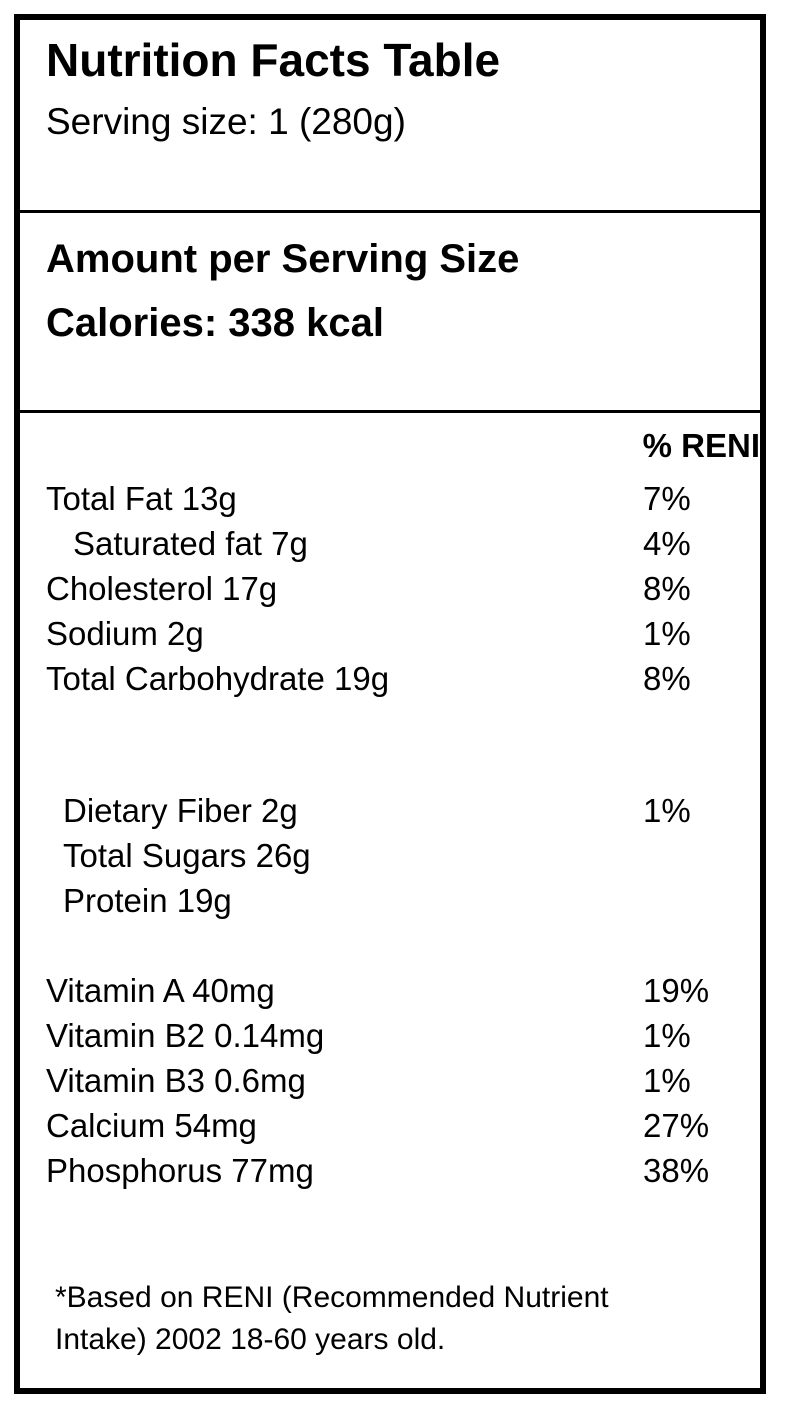  What do you see at coordinates (390, 498) in the screenshot?
I see `nutrient-row-total-fat: Total Fat 13g 7%` at bounding box center [390, 498].